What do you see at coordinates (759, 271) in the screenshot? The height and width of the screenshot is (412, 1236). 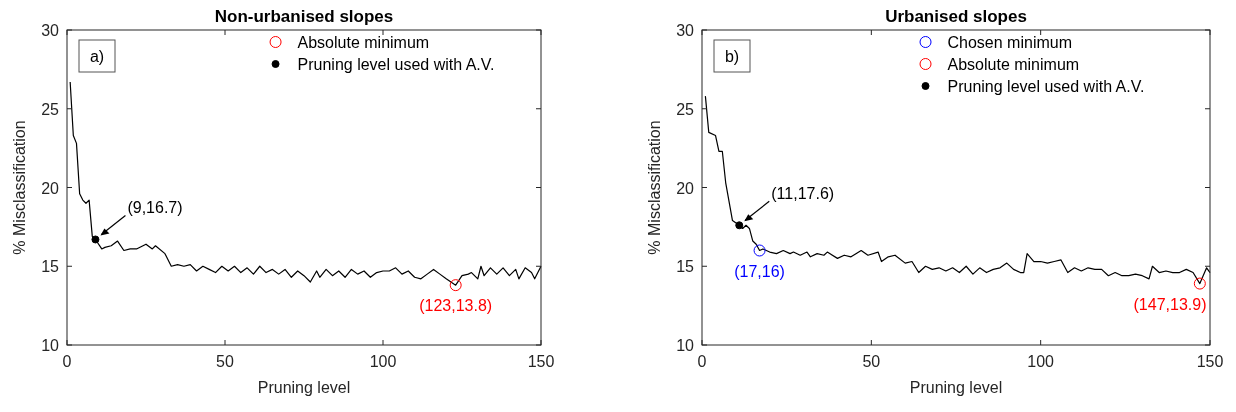 I see `annotation: (17,16)` at bounding box center [759, 271].